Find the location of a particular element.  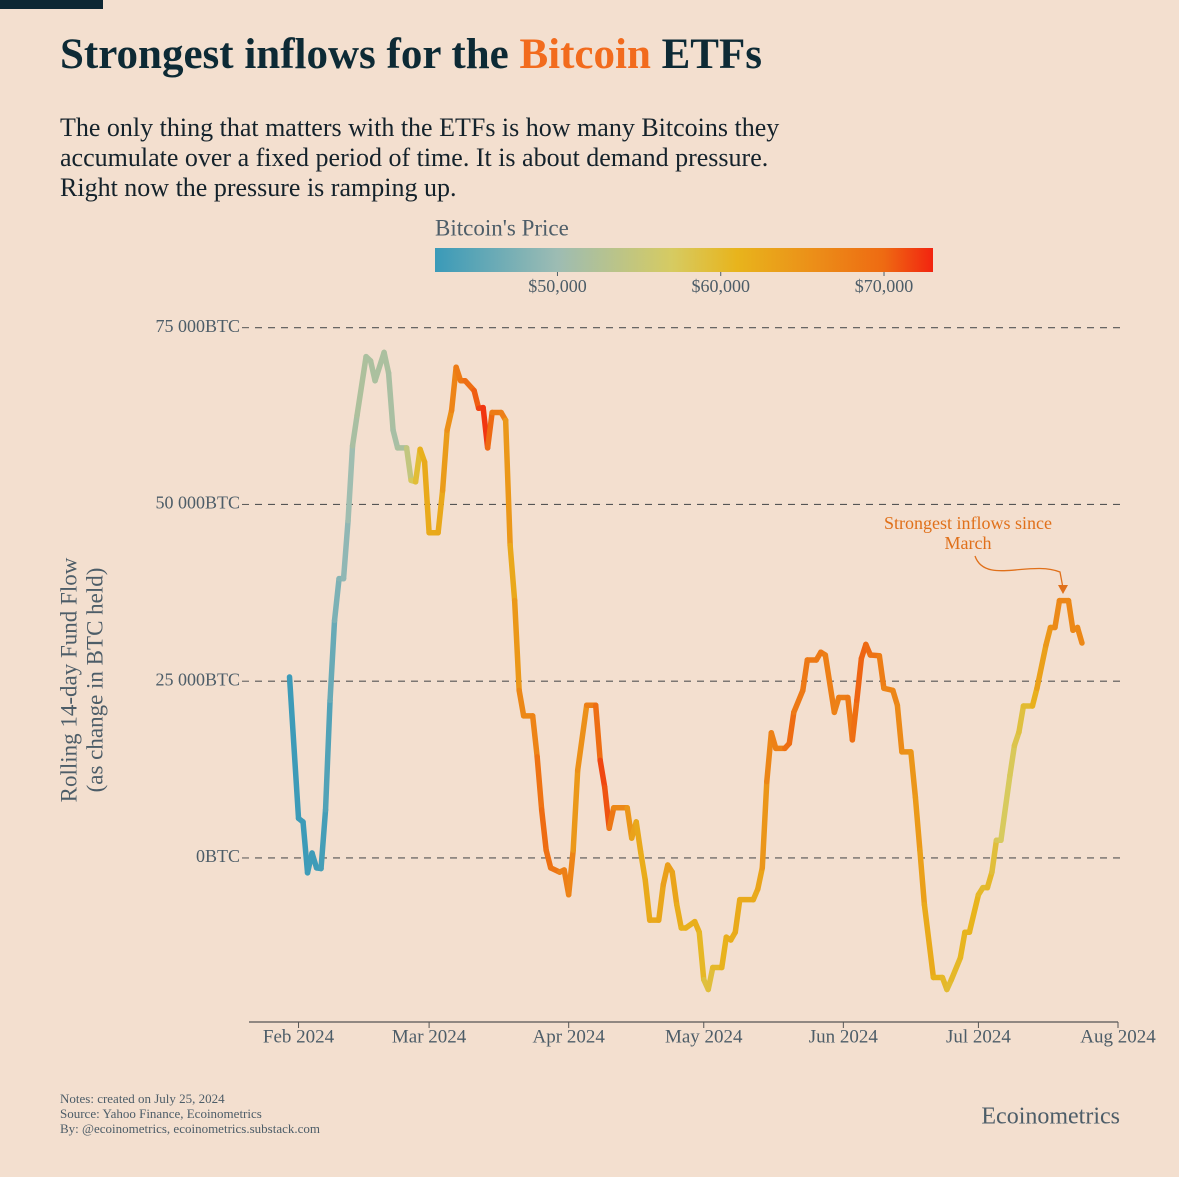

colorbar-tick-label: $70,000 is located at coordinates (884, 286).